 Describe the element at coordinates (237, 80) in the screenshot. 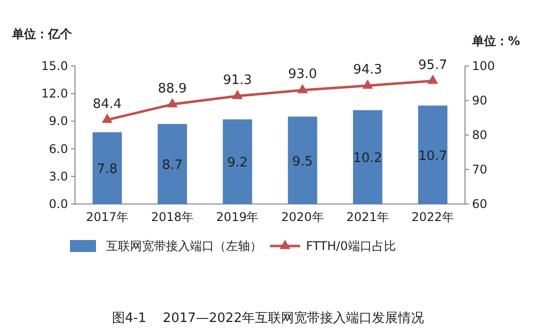

I see `text: 91.3` at that location.